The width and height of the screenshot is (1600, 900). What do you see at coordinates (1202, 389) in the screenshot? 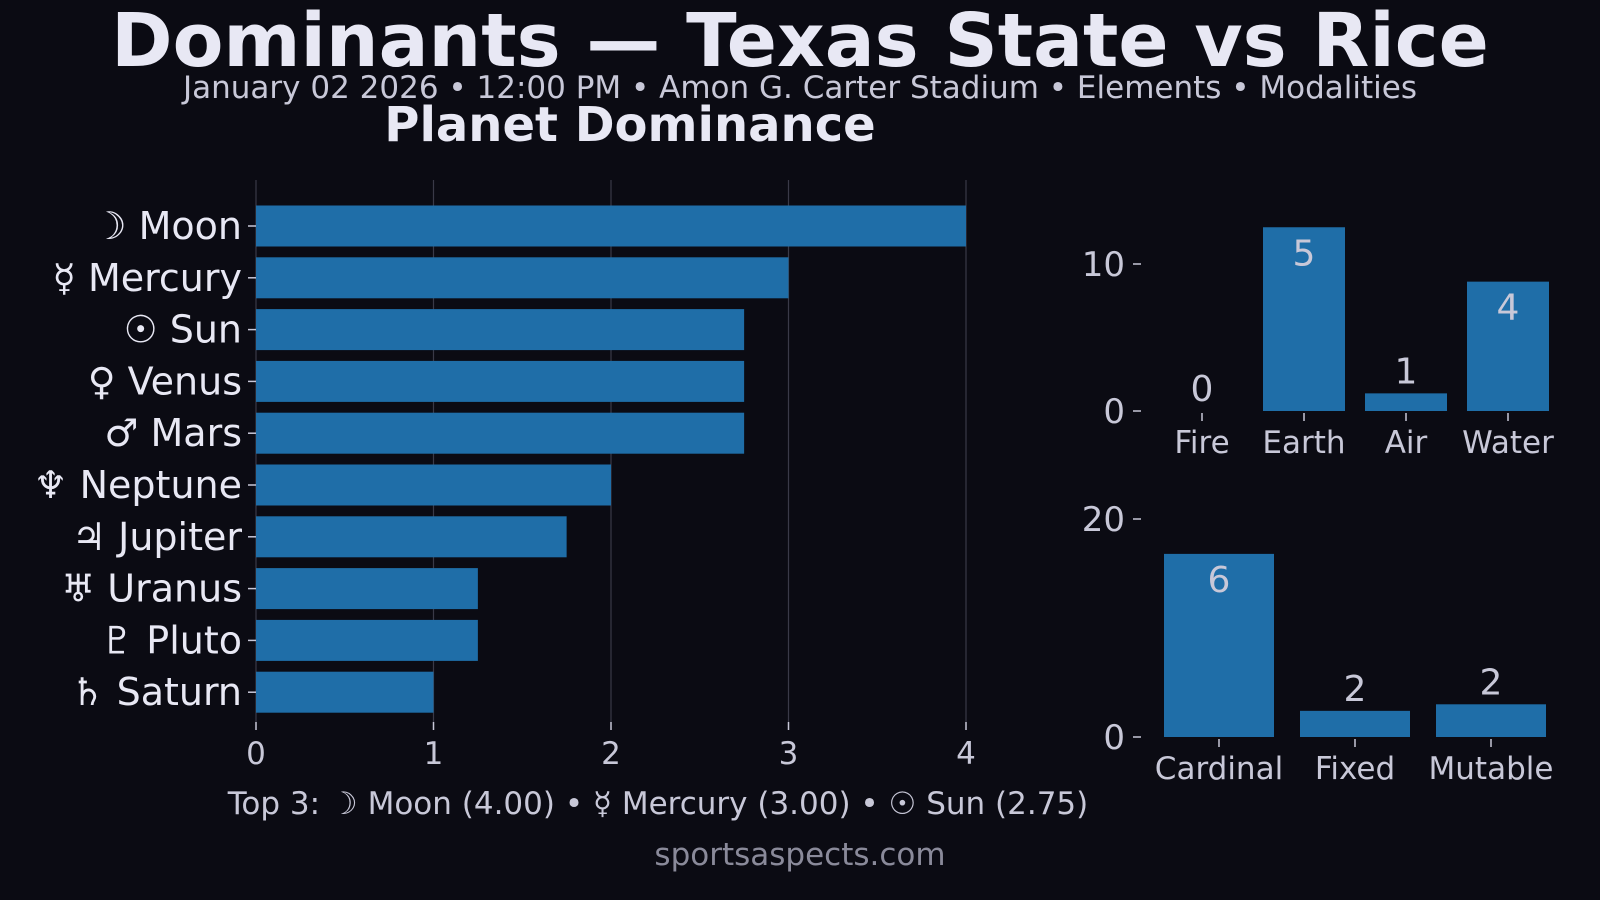
I see `data-label: 0` at bounding box center [1202, 389].